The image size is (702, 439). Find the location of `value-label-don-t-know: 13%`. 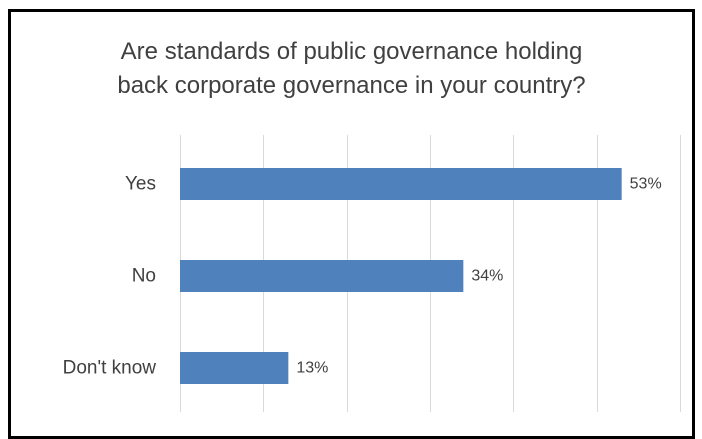

value-label-don-t-know: 13% is located at coordinates (312, 368).